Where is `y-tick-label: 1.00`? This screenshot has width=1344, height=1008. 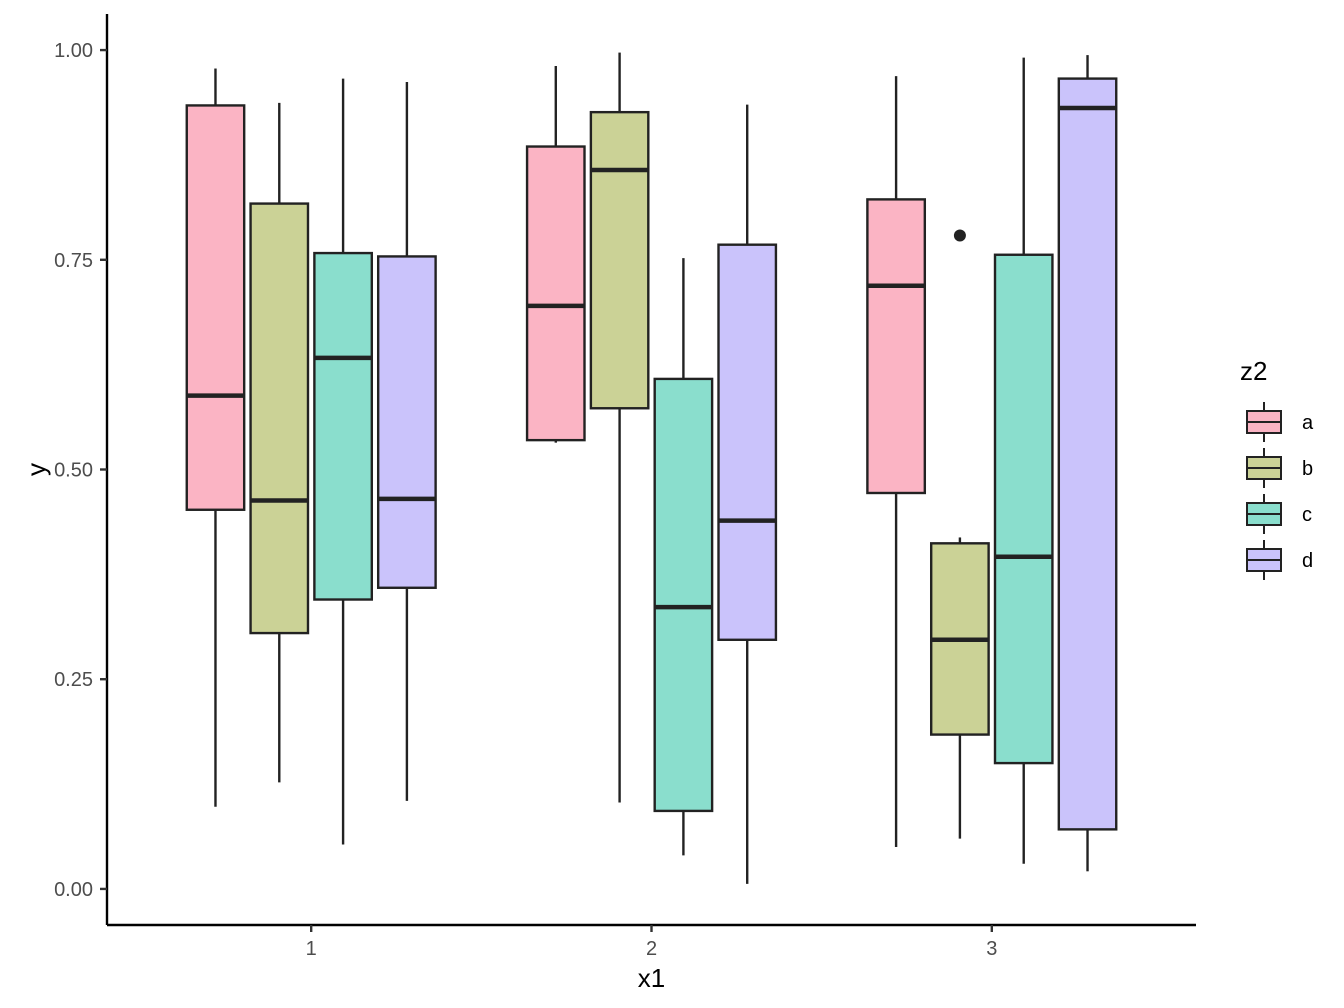
y-tick-label: 1.00 is located at coordinates (73, 51).